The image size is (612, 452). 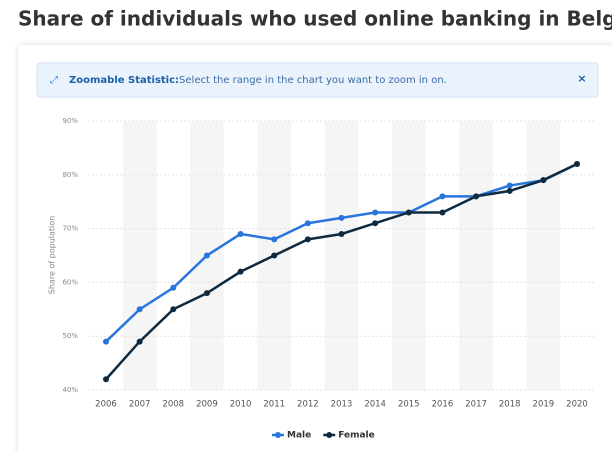 I want to click on x-tick-label: 2020, so click(x=577, y=405).